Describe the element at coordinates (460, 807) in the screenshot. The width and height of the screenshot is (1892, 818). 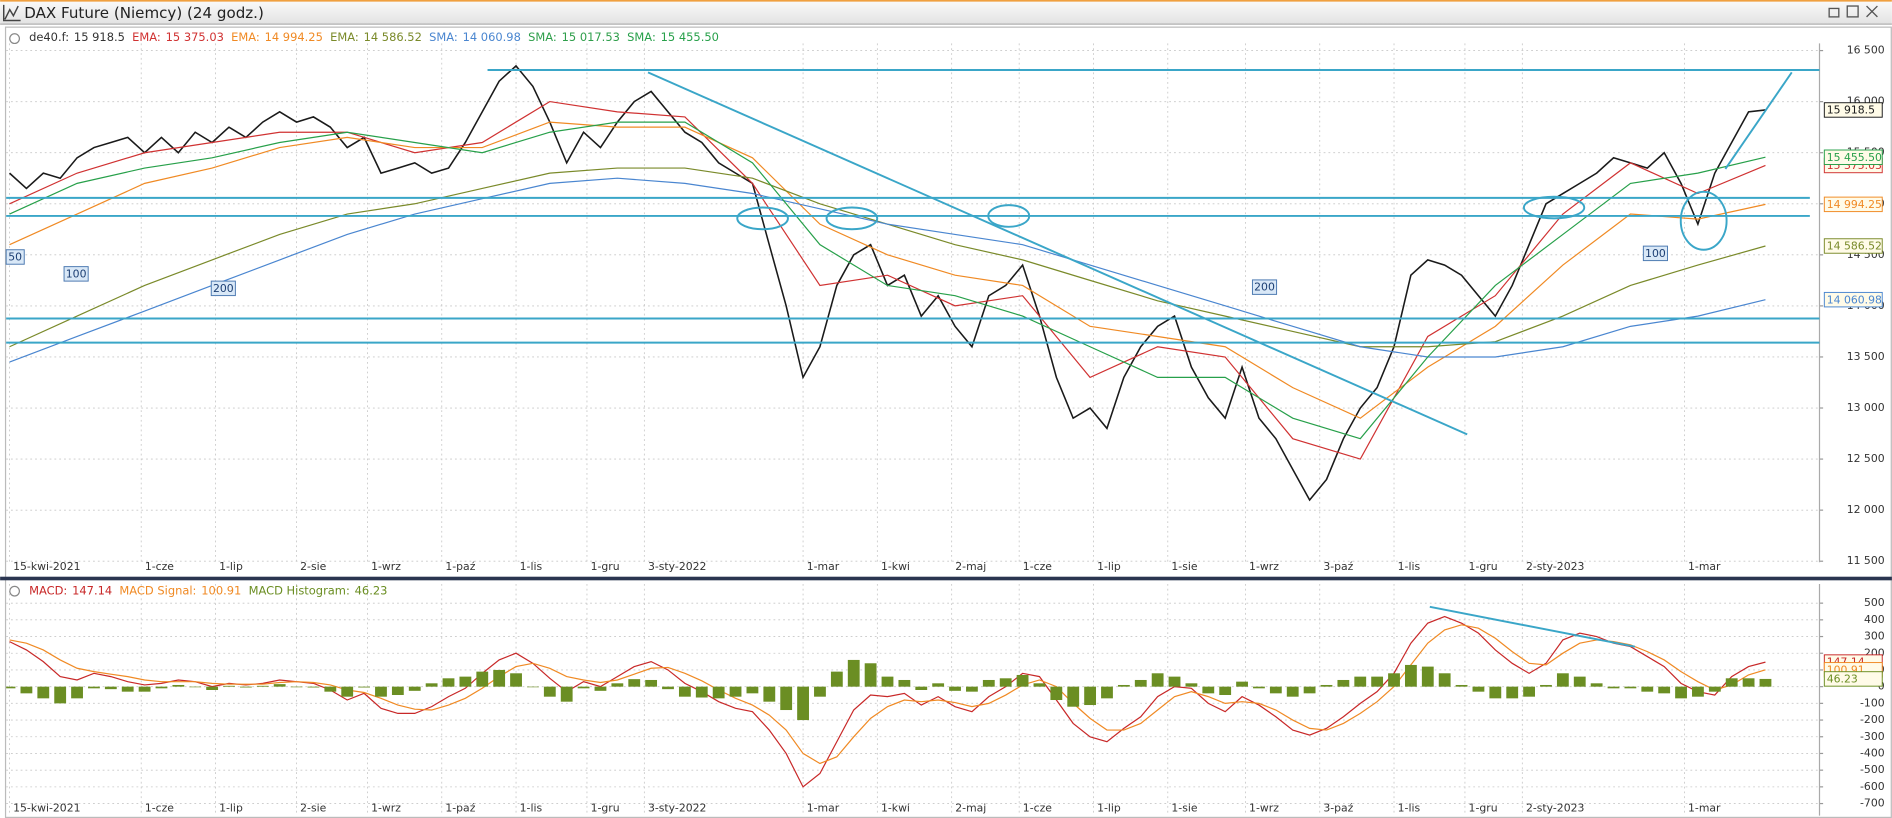
I see `x-tick-label: 1-paź` at that location.